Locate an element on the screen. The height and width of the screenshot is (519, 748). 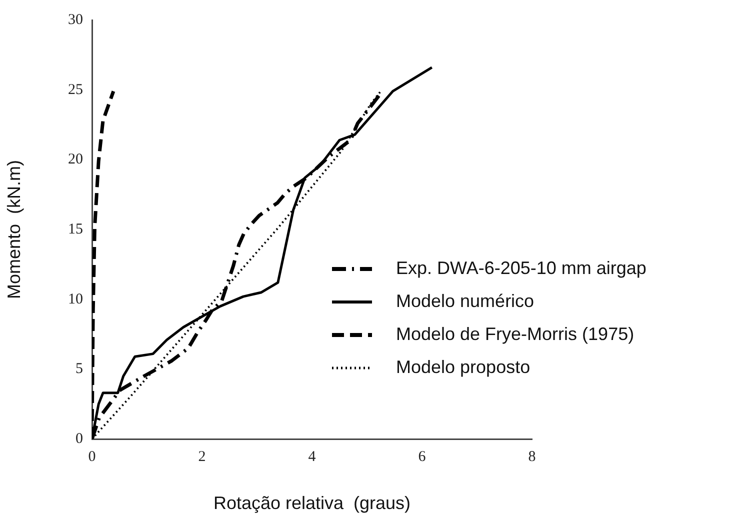
x-tick-label: 8 is located at coordinates (532, 456).